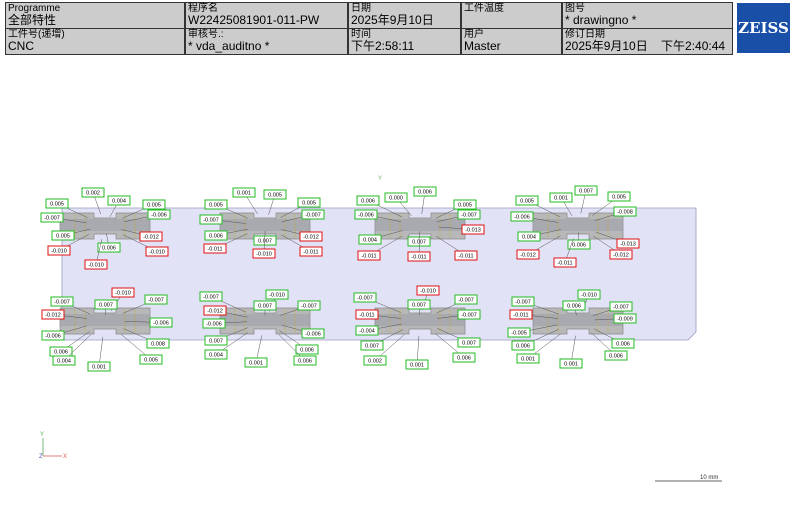  Describe the element at coordinates (628, 243) in the screenshot. I see `measurement-label: -0.013` at that location.